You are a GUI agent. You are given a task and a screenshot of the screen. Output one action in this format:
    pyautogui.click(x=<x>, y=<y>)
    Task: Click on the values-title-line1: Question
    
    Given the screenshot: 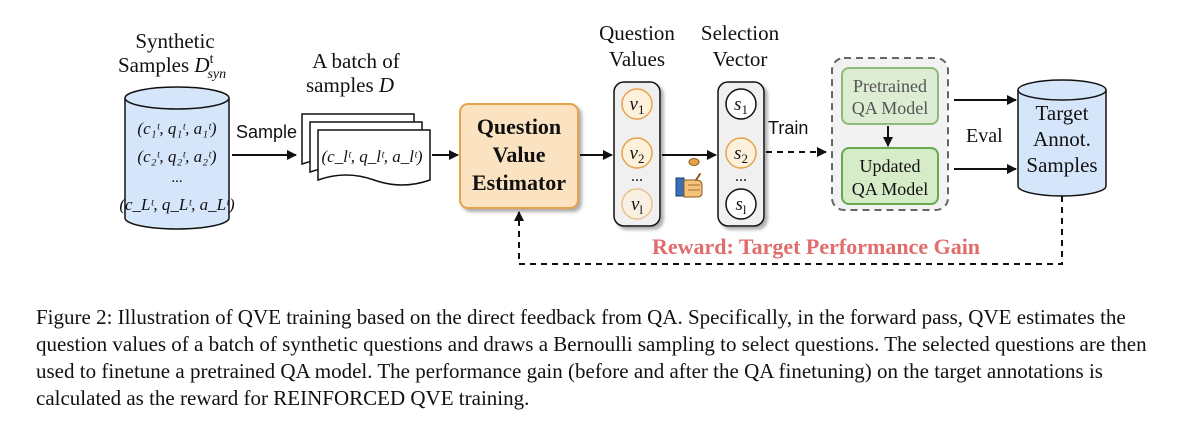 What is the action you would take?
    pyautogui.click(x=637, y=33)
    